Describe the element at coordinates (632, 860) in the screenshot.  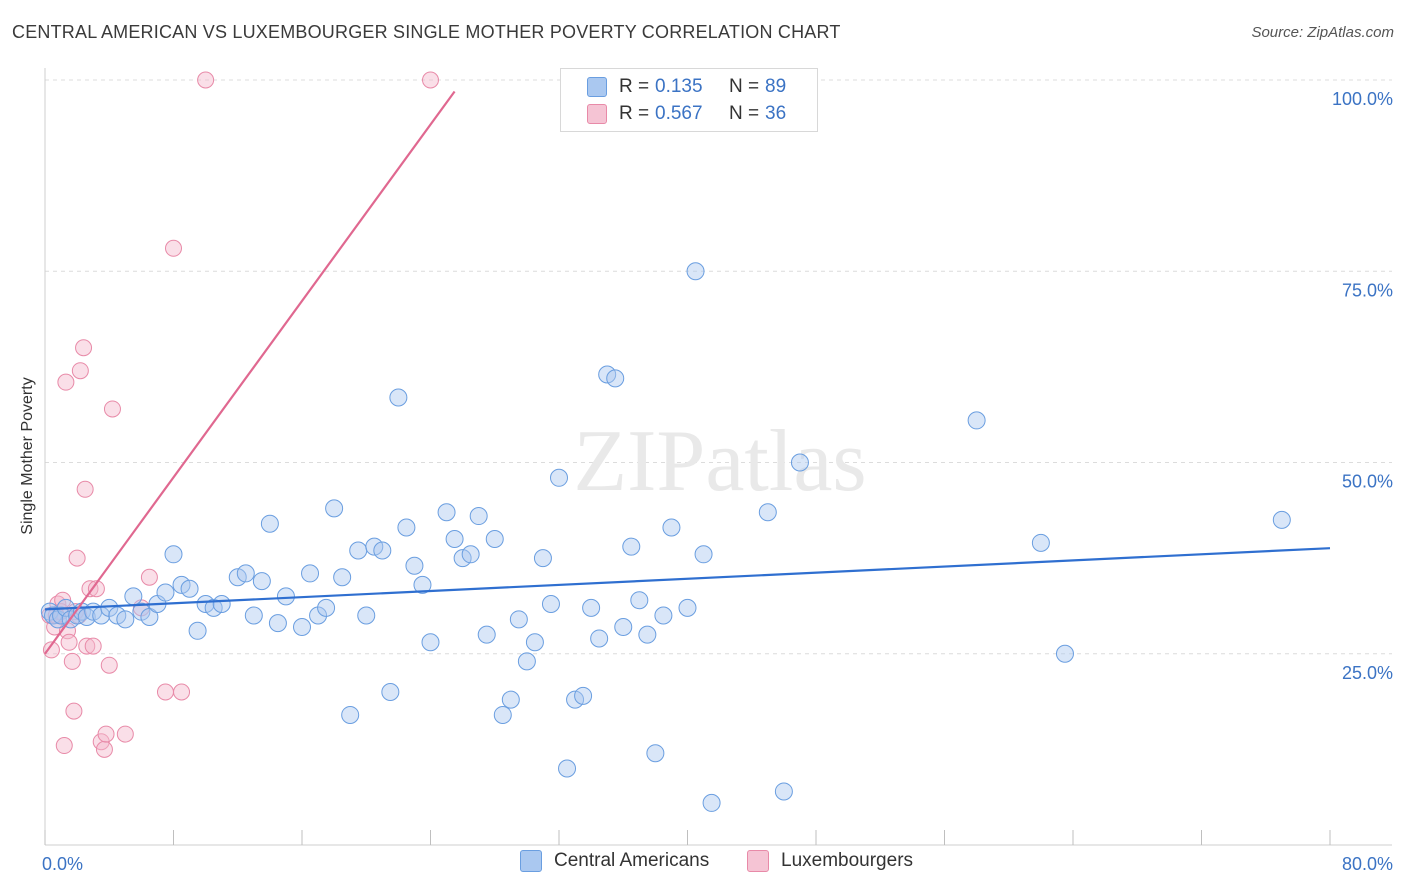
I see `legend-item-label: Central Americans` at that location.